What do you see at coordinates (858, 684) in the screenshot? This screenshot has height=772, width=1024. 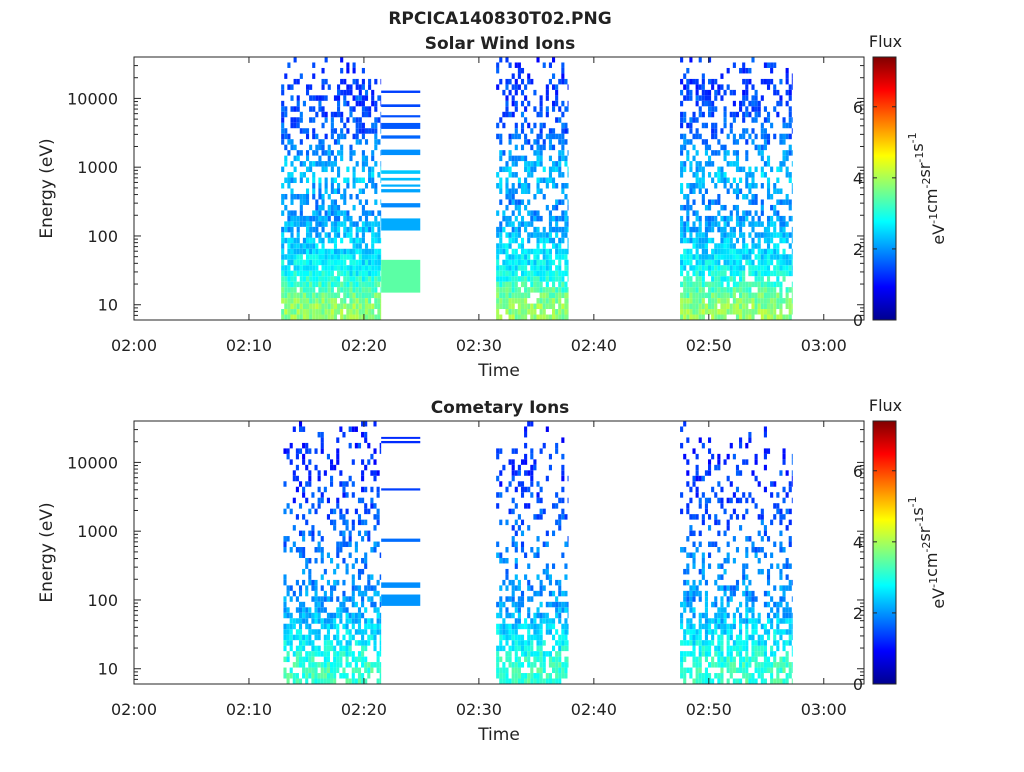 I see `colorbar-tick-label: 0` at bounding box center [858, 684].